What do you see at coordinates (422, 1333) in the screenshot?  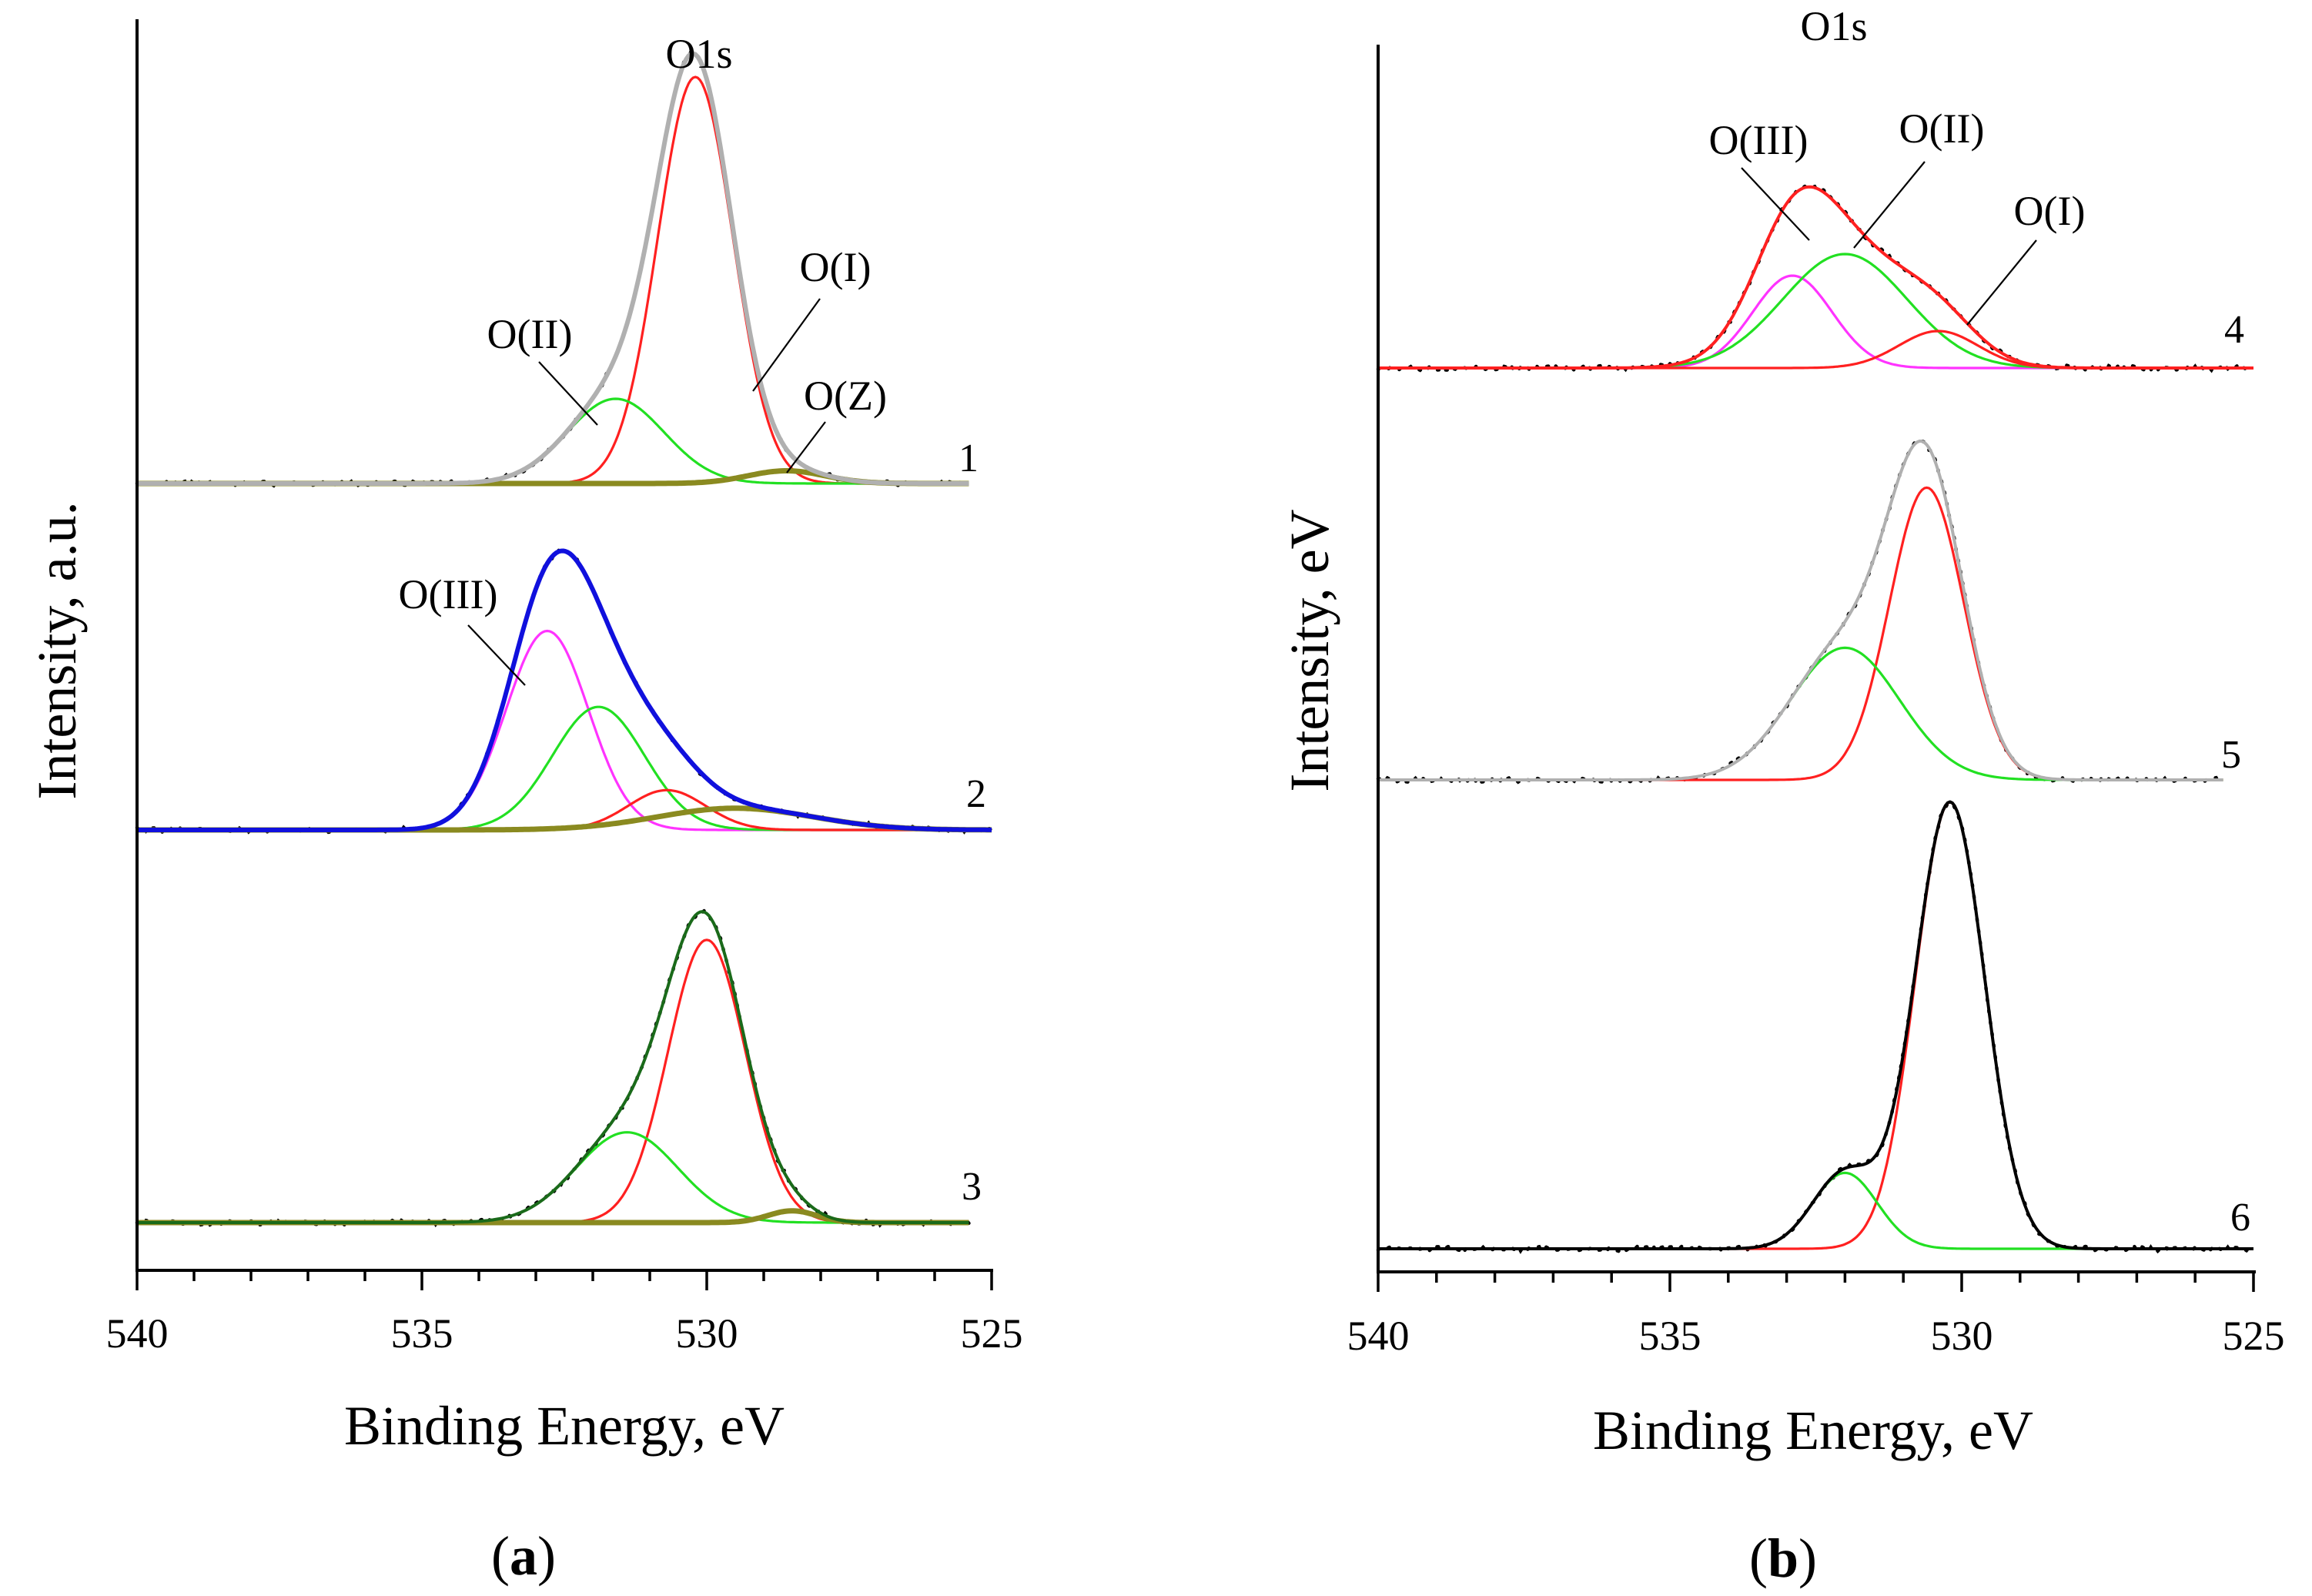 I see `panel-a-tick-label-535: 535` at bounding box center [422, 1333].